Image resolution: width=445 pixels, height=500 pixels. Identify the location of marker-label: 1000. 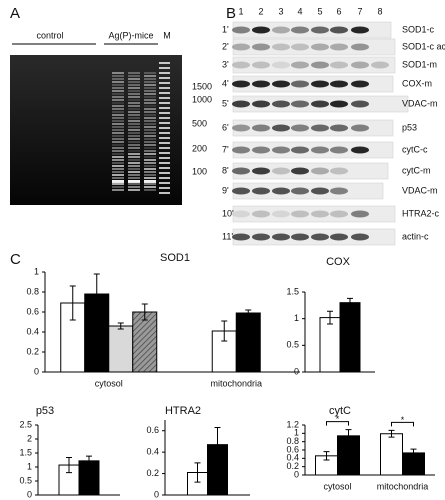
(202, 99).